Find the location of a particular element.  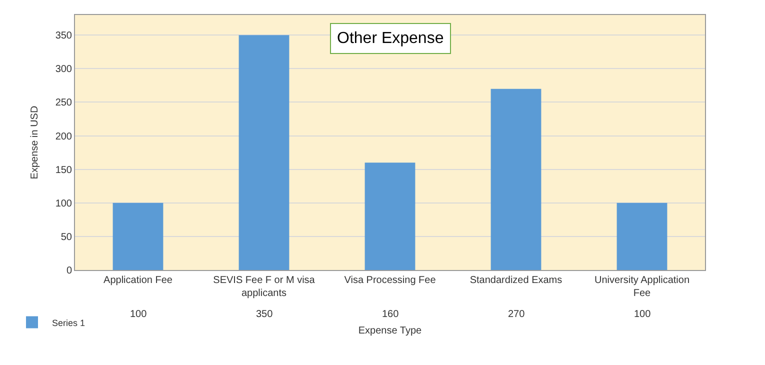

data-label: 160 is located at coordinates (391, 314).